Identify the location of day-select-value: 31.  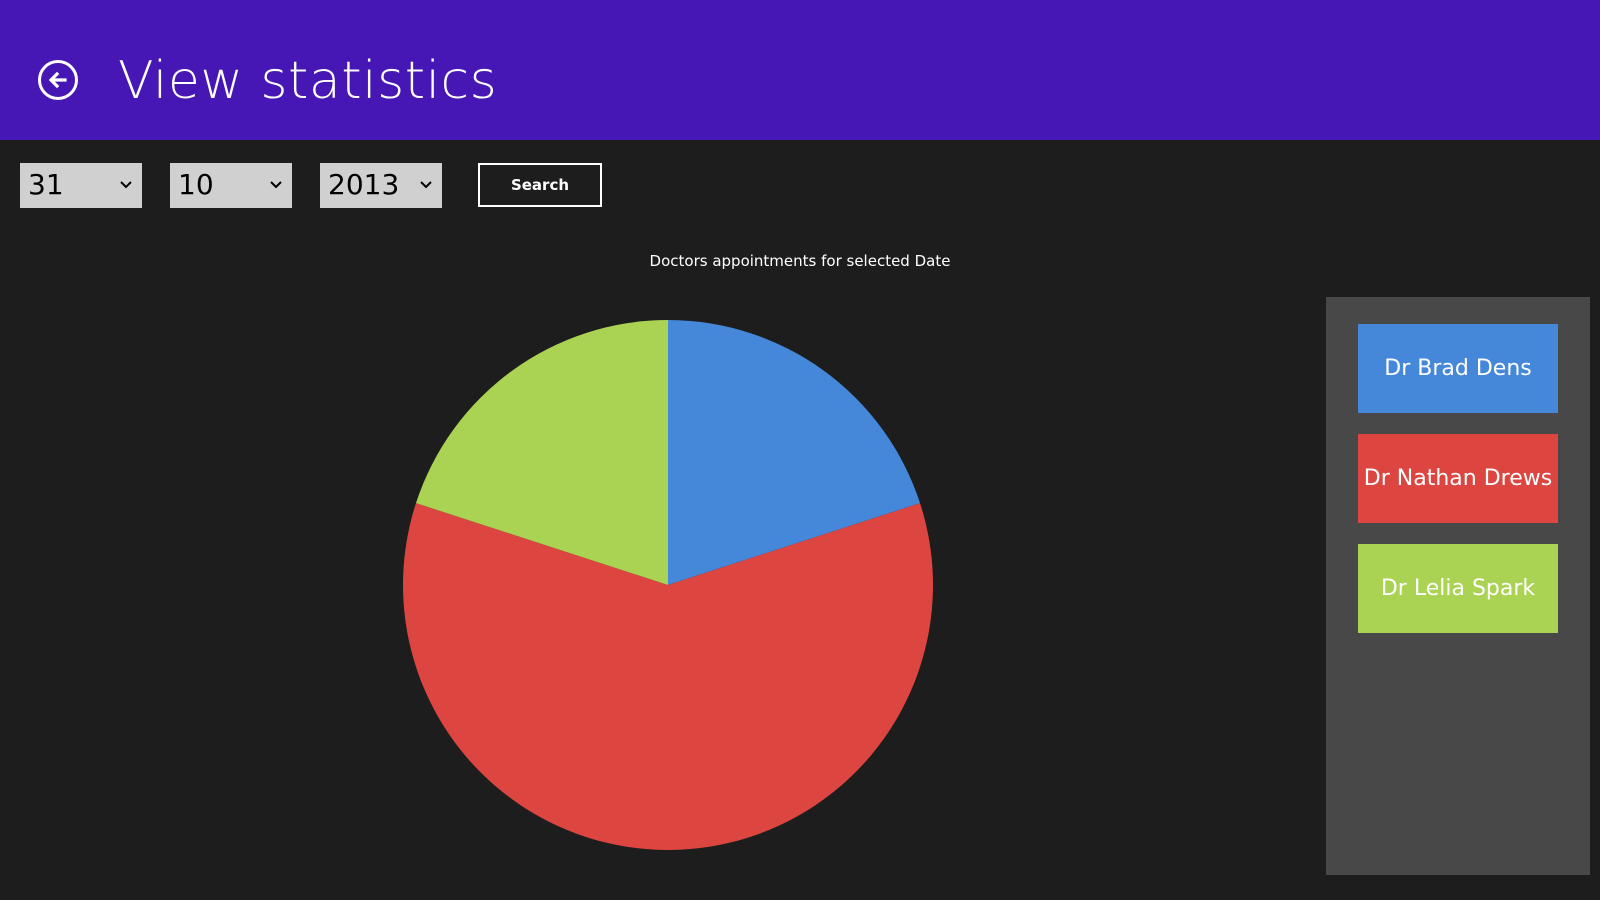
(46, 184).